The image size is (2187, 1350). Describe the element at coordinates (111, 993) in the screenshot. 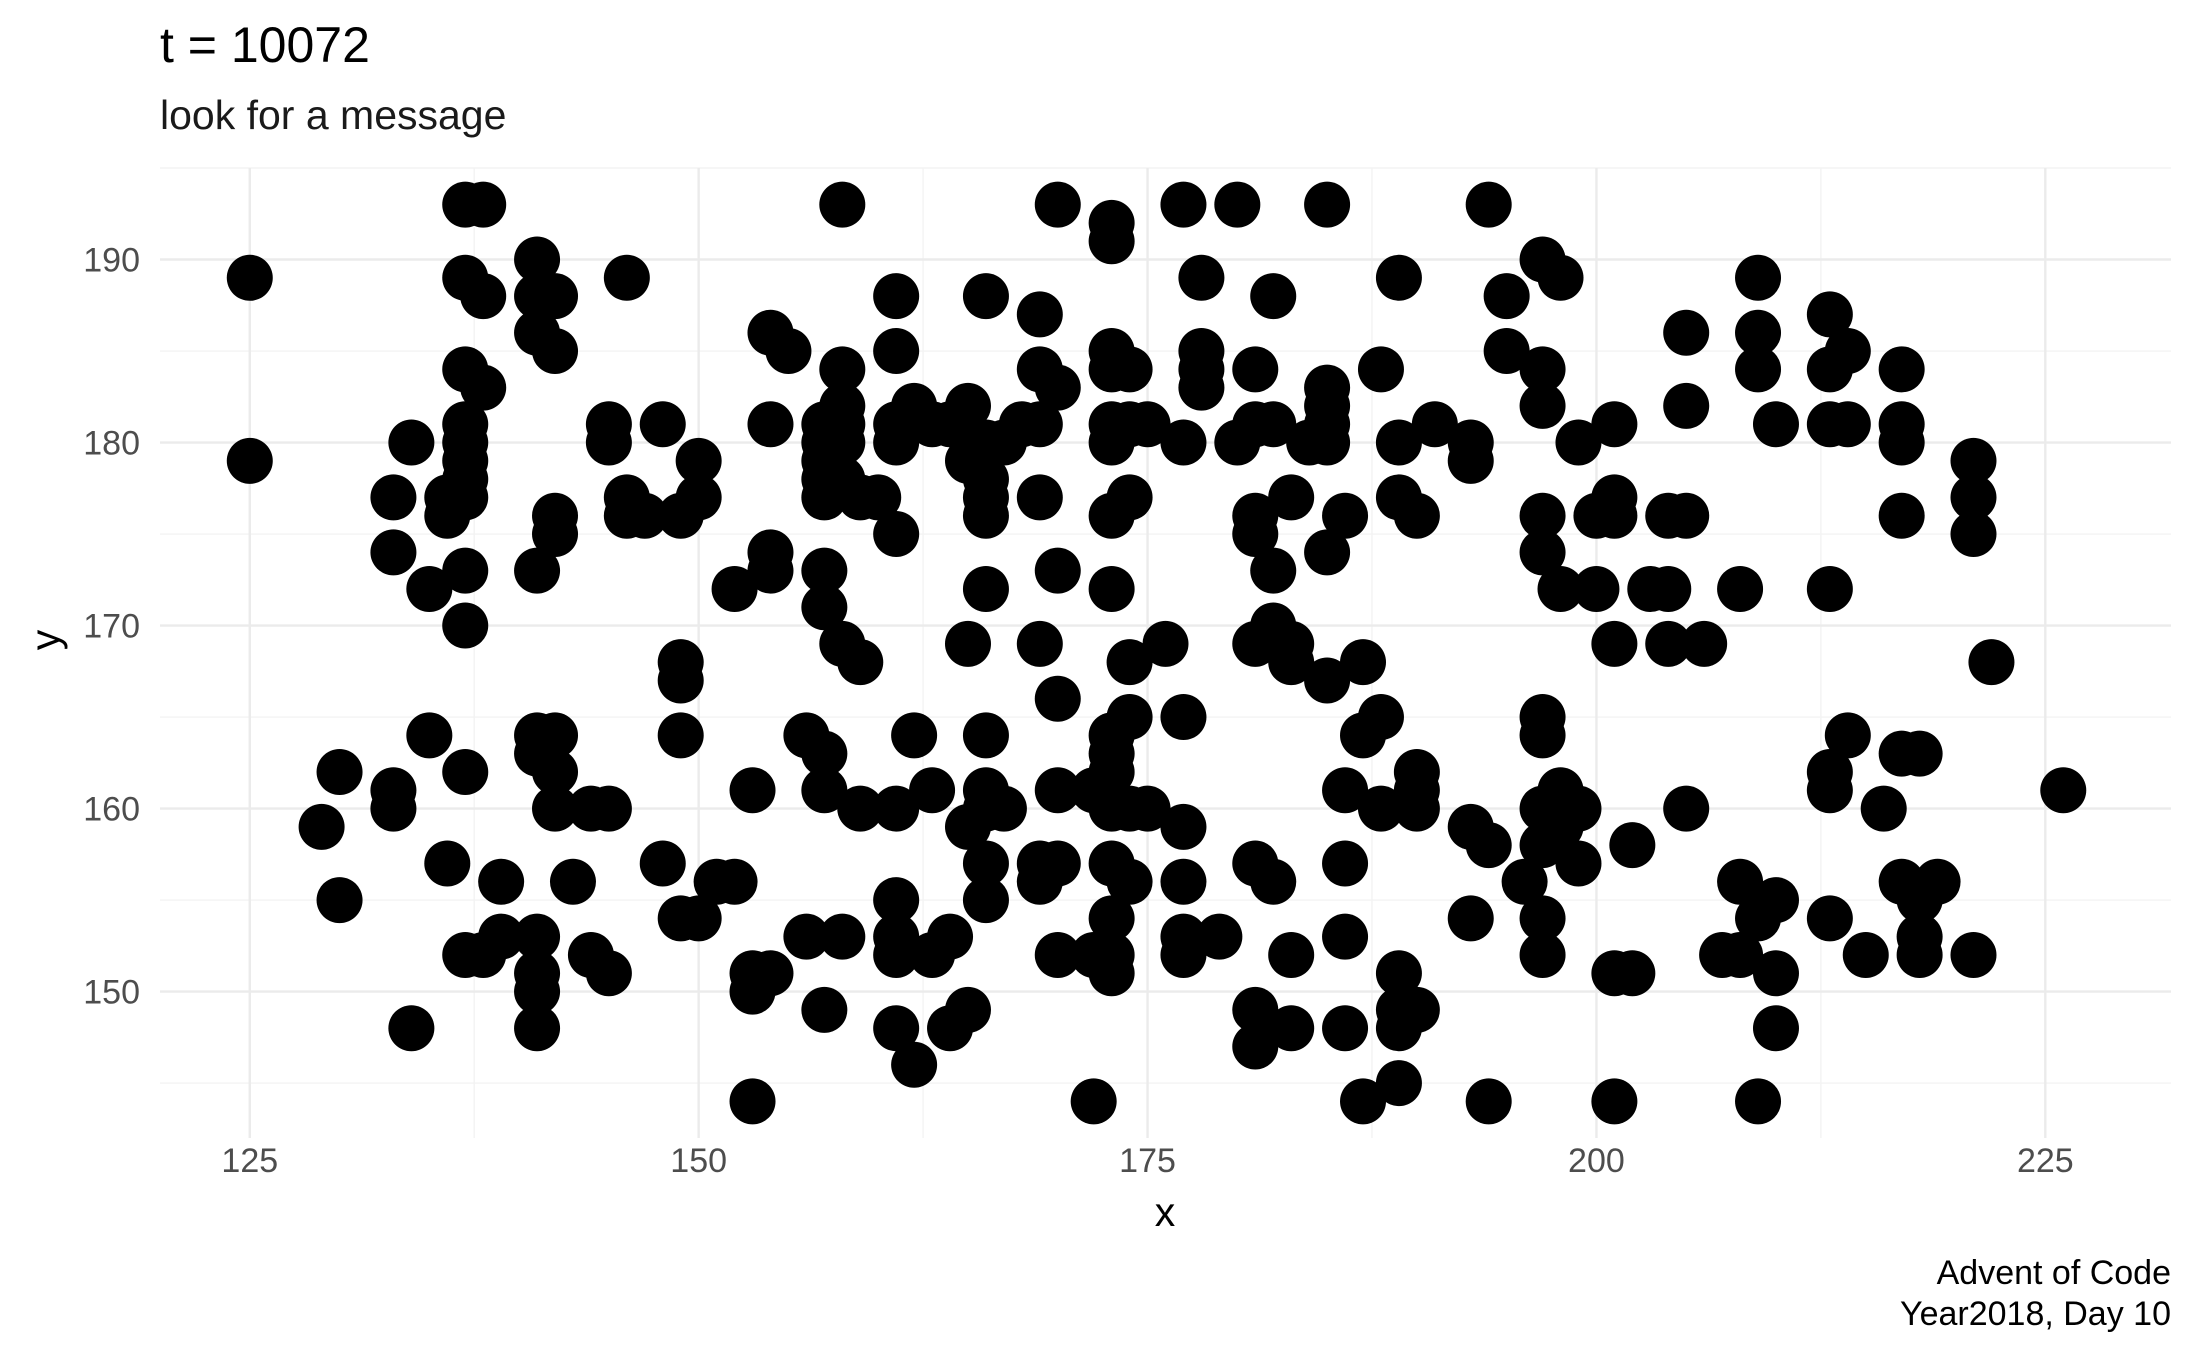

I see `y-tick-label: 150` at that location.